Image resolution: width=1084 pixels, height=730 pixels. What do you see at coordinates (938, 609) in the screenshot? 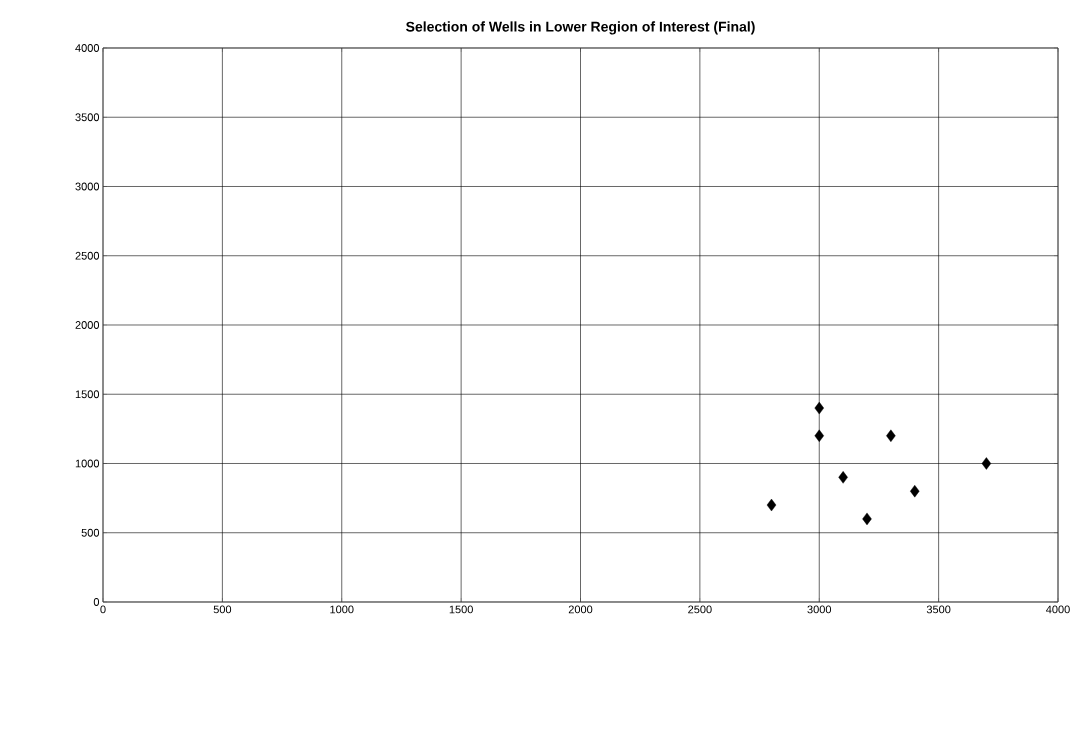
I see `x-tick-label: 3500` at bounding box center [938, 609].